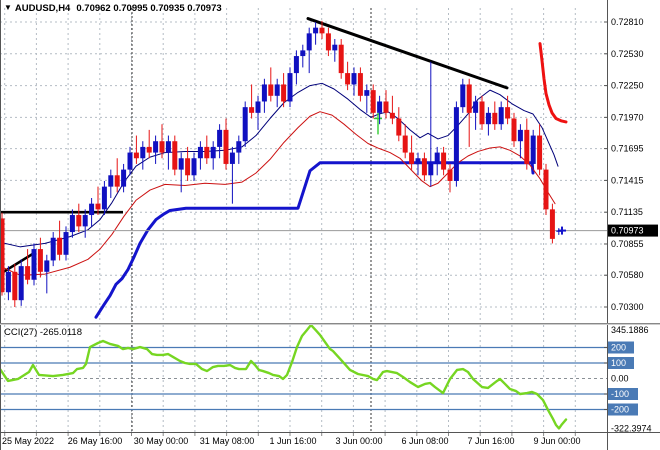 Image resolution: width=660 pixels, height=450 pixels. Describe the element at coordinates (618, 348) in the screenshot. I see `cci-level-badge-label: 200` at that location.